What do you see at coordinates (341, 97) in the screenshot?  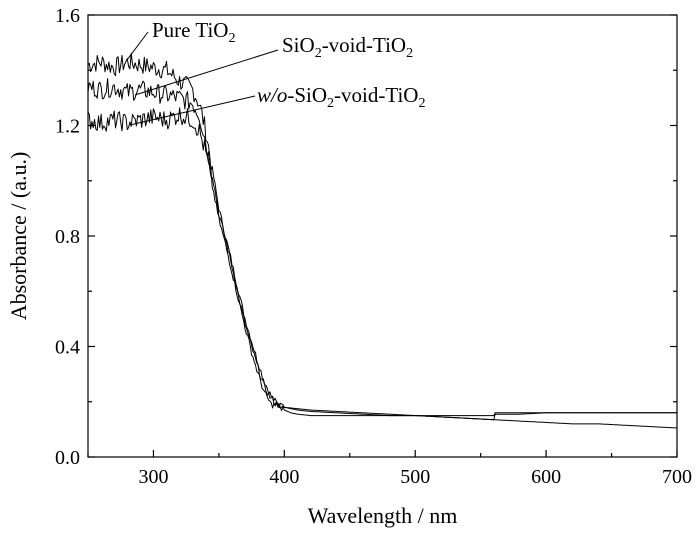 I see `annotation-wo-sio2-void-tio2: w/o-SiO2-void-TiO2` at bounding box center [341, 97].